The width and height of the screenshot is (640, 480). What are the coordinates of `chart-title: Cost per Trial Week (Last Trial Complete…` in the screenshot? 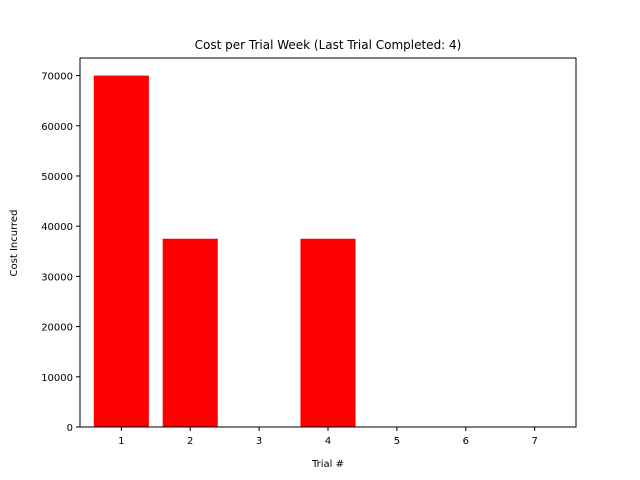 It's located at (328, 45).